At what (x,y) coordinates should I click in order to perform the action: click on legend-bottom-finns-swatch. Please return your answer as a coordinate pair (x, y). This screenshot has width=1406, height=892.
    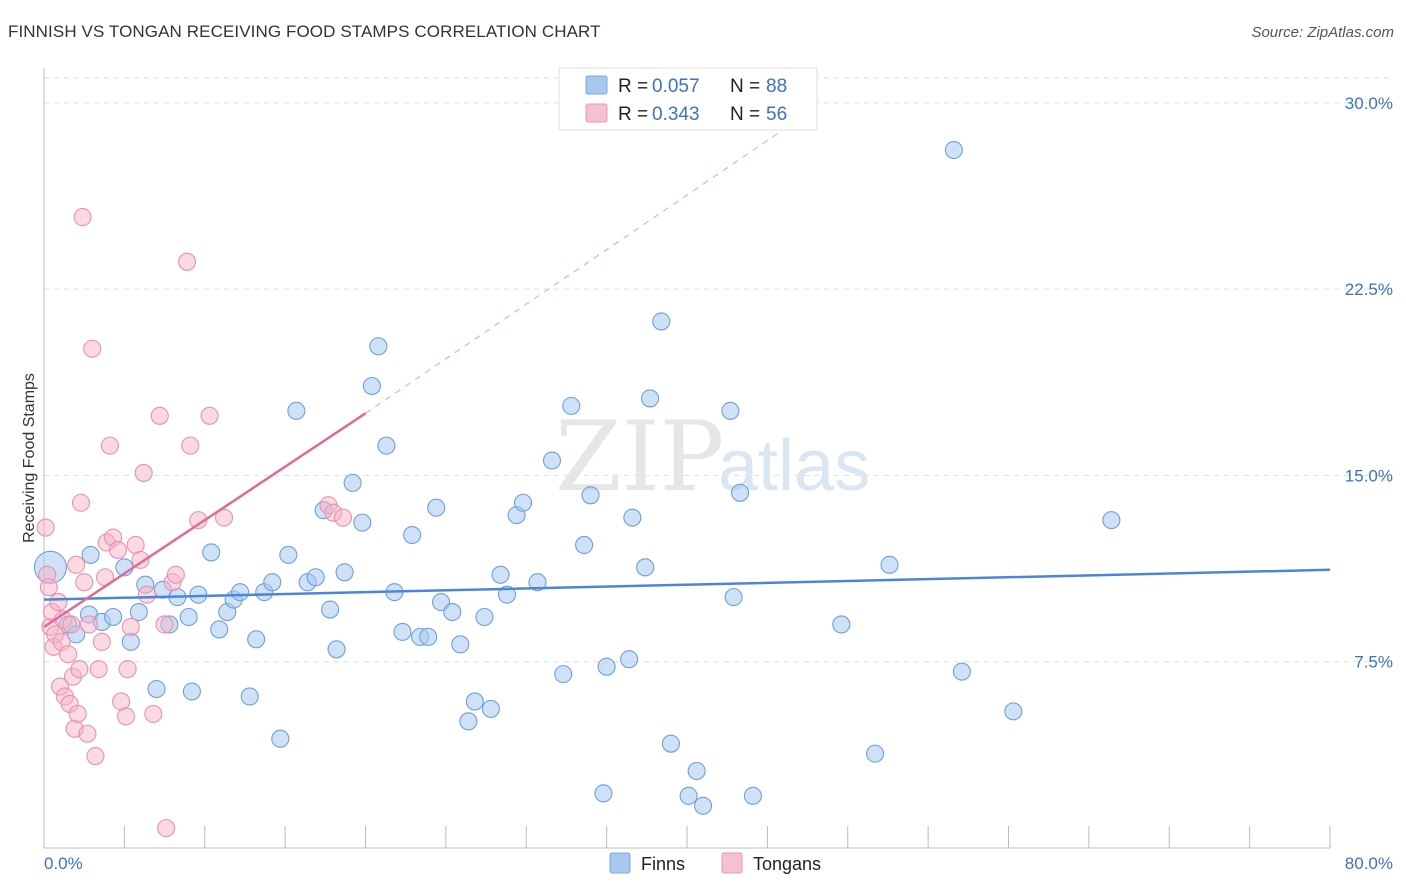
    Looking at the image, I should click on (620, 863).